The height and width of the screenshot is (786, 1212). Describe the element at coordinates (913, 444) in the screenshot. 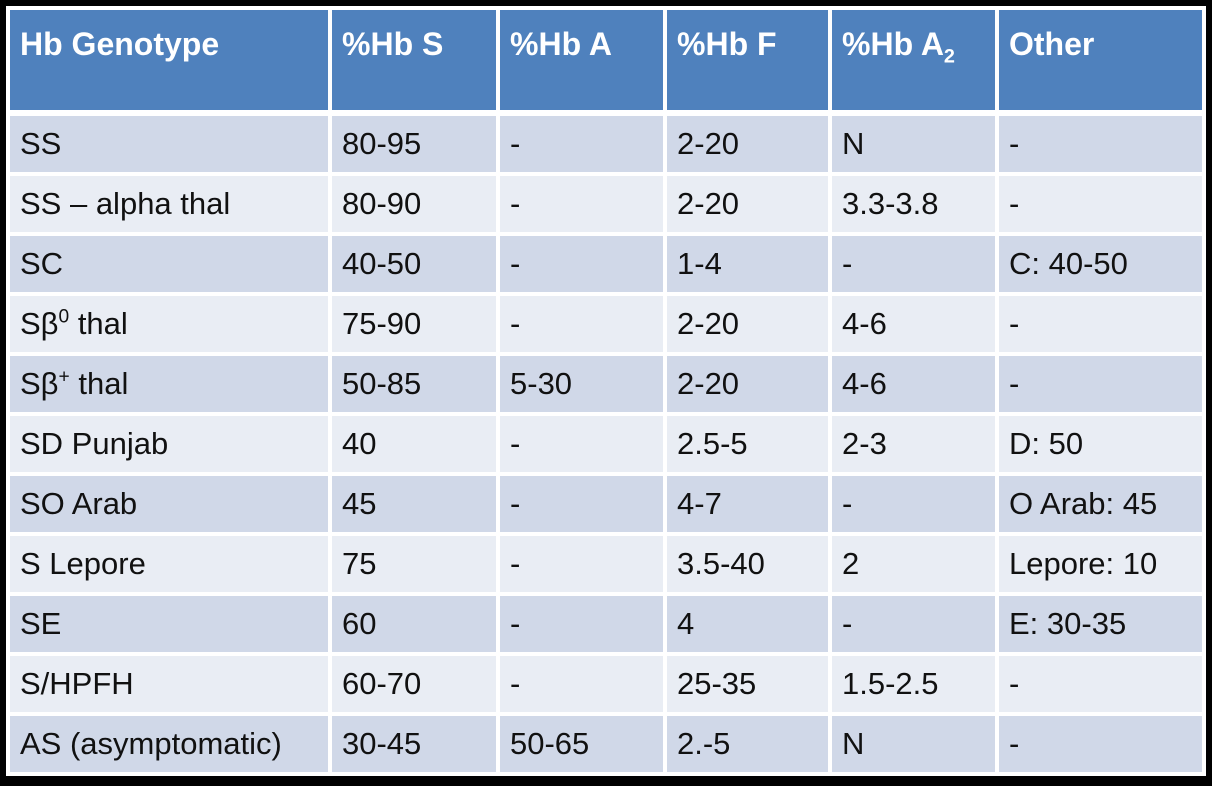

I see `value-cell: 2-3` at that location.